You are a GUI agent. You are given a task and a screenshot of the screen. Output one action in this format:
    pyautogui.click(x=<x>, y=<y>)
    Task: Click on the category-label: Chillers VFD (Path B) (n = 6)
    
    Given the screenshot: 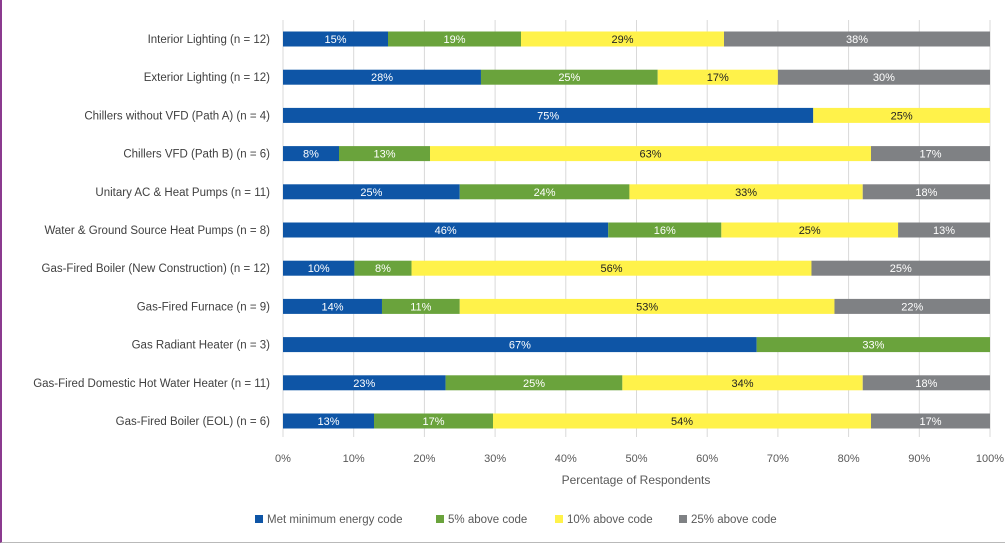 What is the action you would take?
    pyautogui.click(x=196, y=155)
    